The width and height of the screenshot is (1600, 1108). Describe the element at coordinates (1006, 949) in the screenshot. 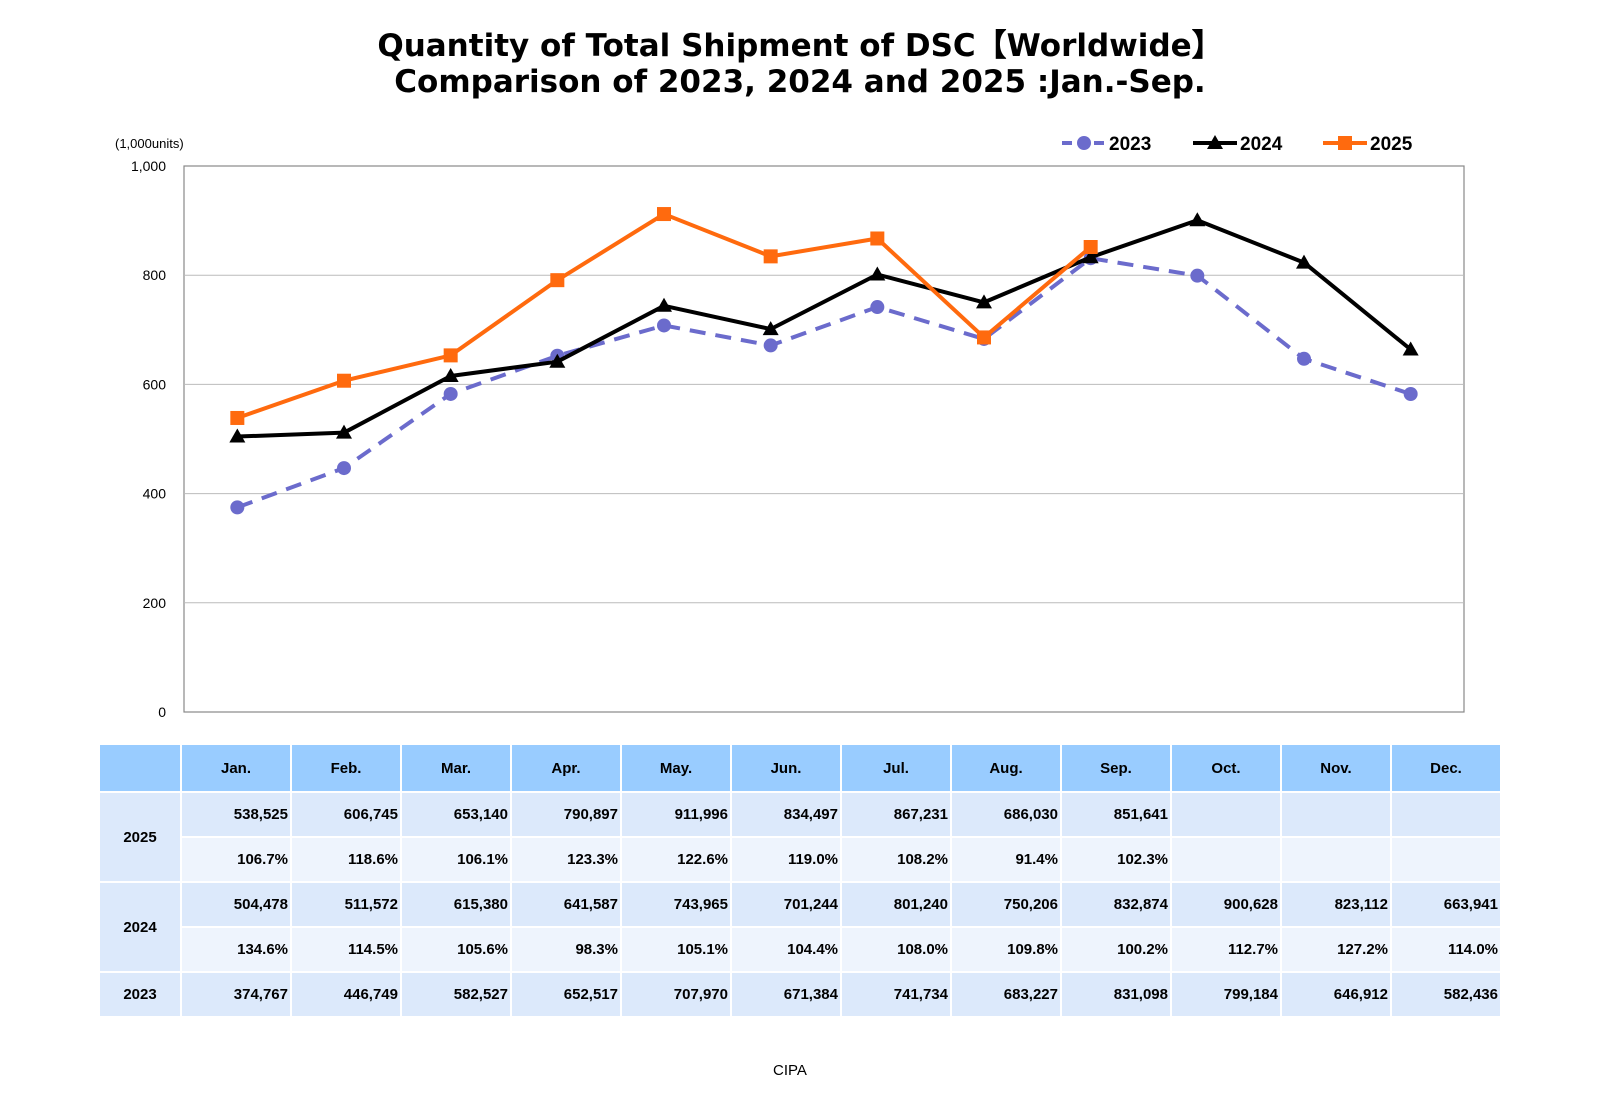

I see `ratio-cell: 109.8%` at that location.